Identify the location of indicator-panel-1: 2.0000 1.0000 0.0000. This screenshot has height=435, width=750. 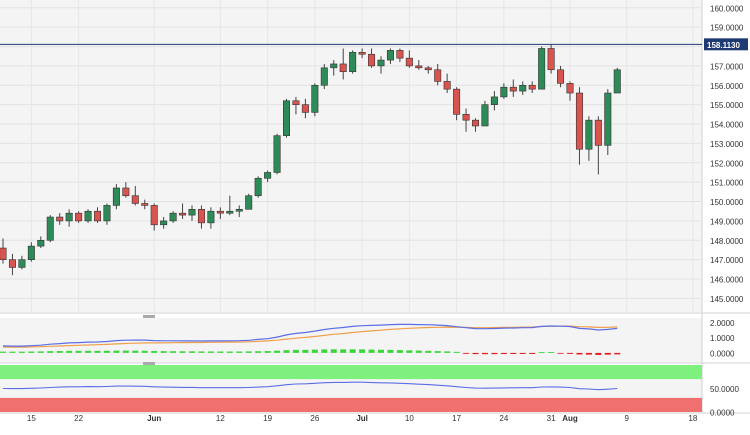
(367, 338).